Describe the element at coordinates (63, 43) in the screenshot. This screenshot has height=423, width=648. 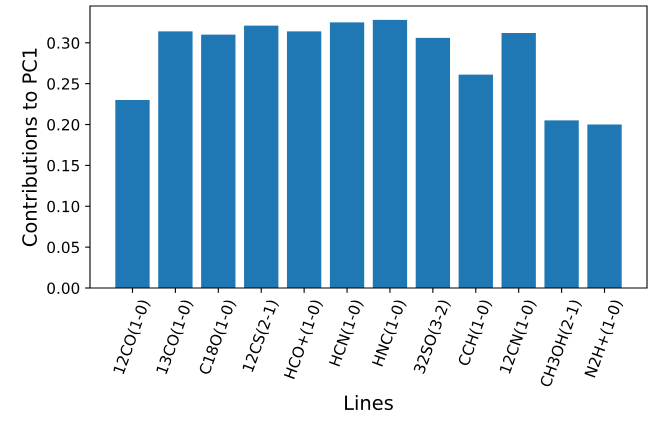
I see `y-tick-label: 0.30` at that location.